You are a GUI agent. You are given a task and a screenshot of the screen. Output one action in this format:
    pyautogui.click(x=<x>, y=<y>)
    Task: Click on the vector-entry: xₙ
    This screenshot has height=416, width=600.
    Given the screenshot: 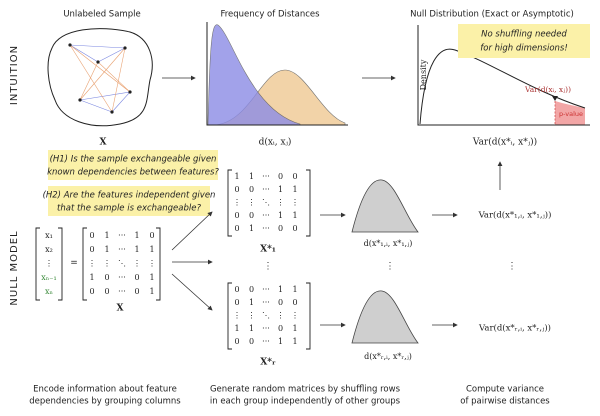 What is the action you would take?
    pyautogui.click(x=49, y=291)
    